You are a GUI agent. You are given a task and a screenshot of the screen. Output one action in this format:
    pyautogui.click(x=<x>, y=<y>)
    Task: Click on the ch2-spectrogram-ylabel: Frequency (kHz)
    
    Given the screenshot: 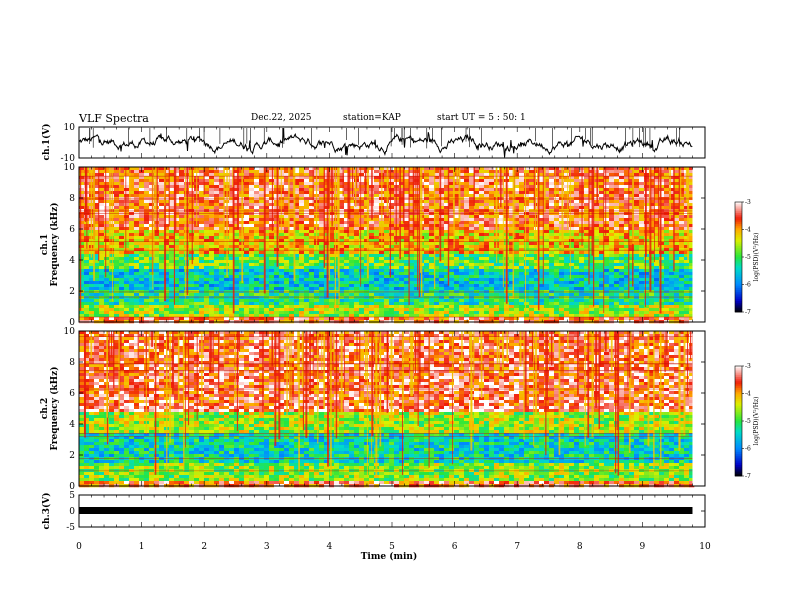 What is the action you would take?
    pyautogui.click(x=54, y=408)
    